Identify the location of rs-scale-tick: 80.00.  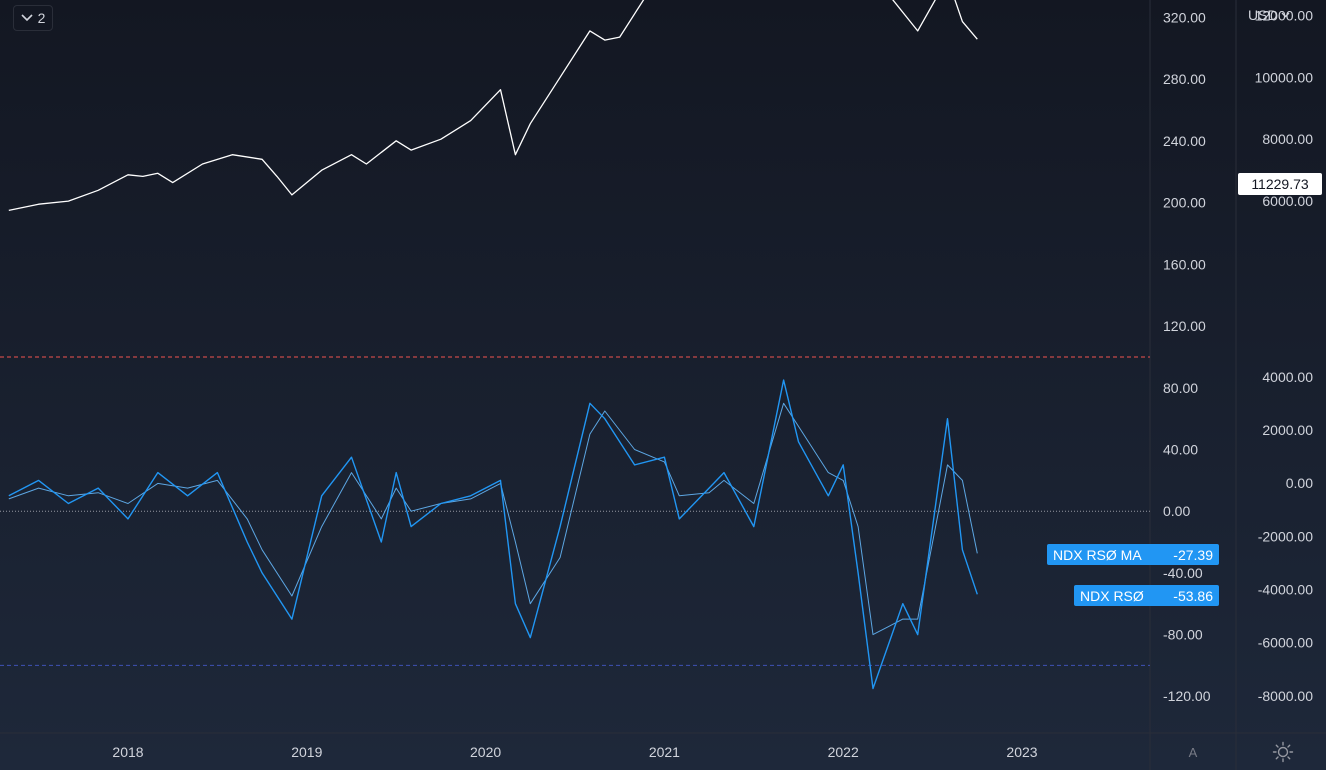
(1180, 388).